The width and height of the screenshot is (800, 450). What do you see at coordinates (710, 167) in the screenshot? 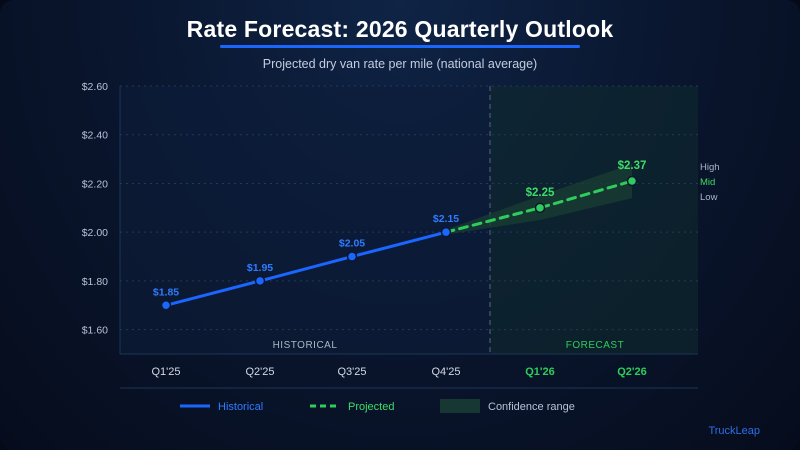
I see `band-label-high: High` at bounding box center [710, 167].